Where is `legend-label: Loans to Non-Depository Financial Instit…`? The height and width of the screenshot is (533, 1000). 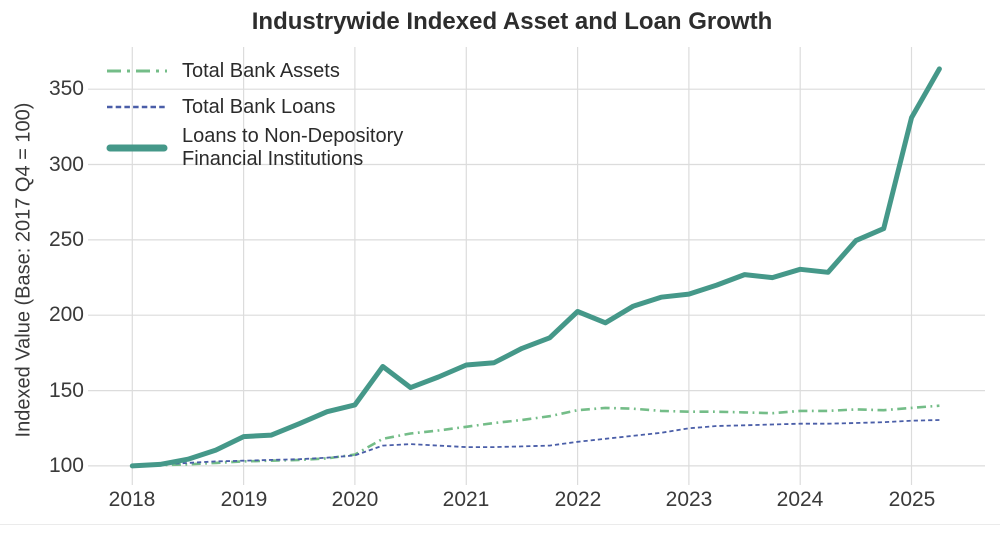 legend-label: Loans to Non-Depository Financial Instit… is located at coordinates (293, 147).